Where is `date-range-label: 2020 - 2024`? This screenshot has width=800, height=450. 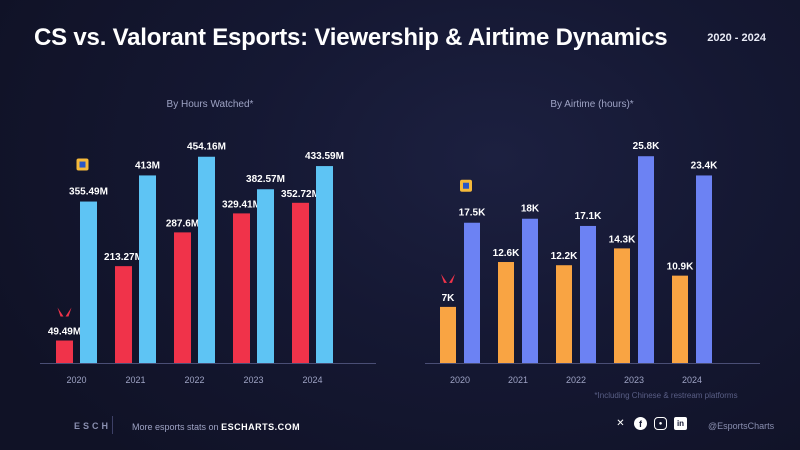 date-range-label: 2020 - 2024 is located at coordinates (736, 38).